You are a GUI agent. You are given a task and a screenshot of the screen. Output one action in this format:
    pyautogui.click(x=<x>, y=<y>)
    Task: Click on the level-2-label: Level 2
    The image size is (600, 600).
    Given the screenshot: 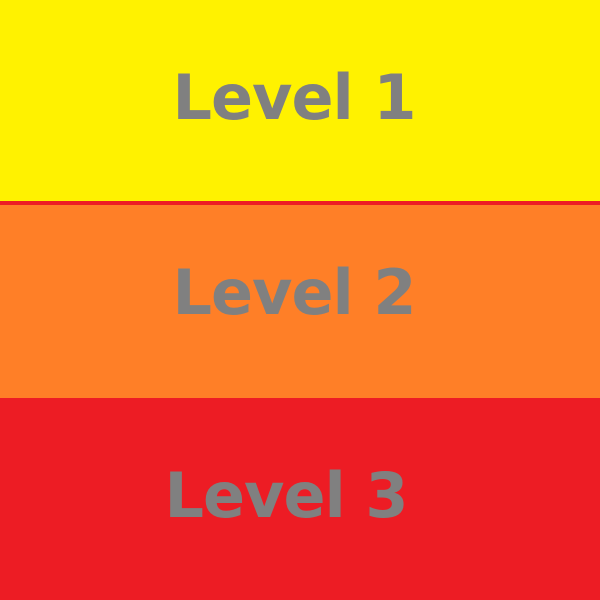 What is the action you would take?
    pyautogui.click(x=294, y=292)
    